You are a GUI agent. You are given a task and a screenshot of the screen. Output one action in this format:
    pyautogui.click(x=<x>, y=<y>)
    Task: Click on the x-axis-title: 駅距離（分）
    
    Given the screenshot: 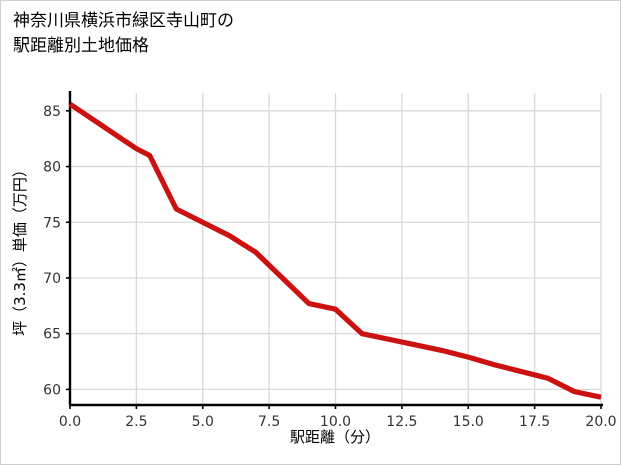 What is the action you would take?
    pyautogui.click(x=335, y=437)
    